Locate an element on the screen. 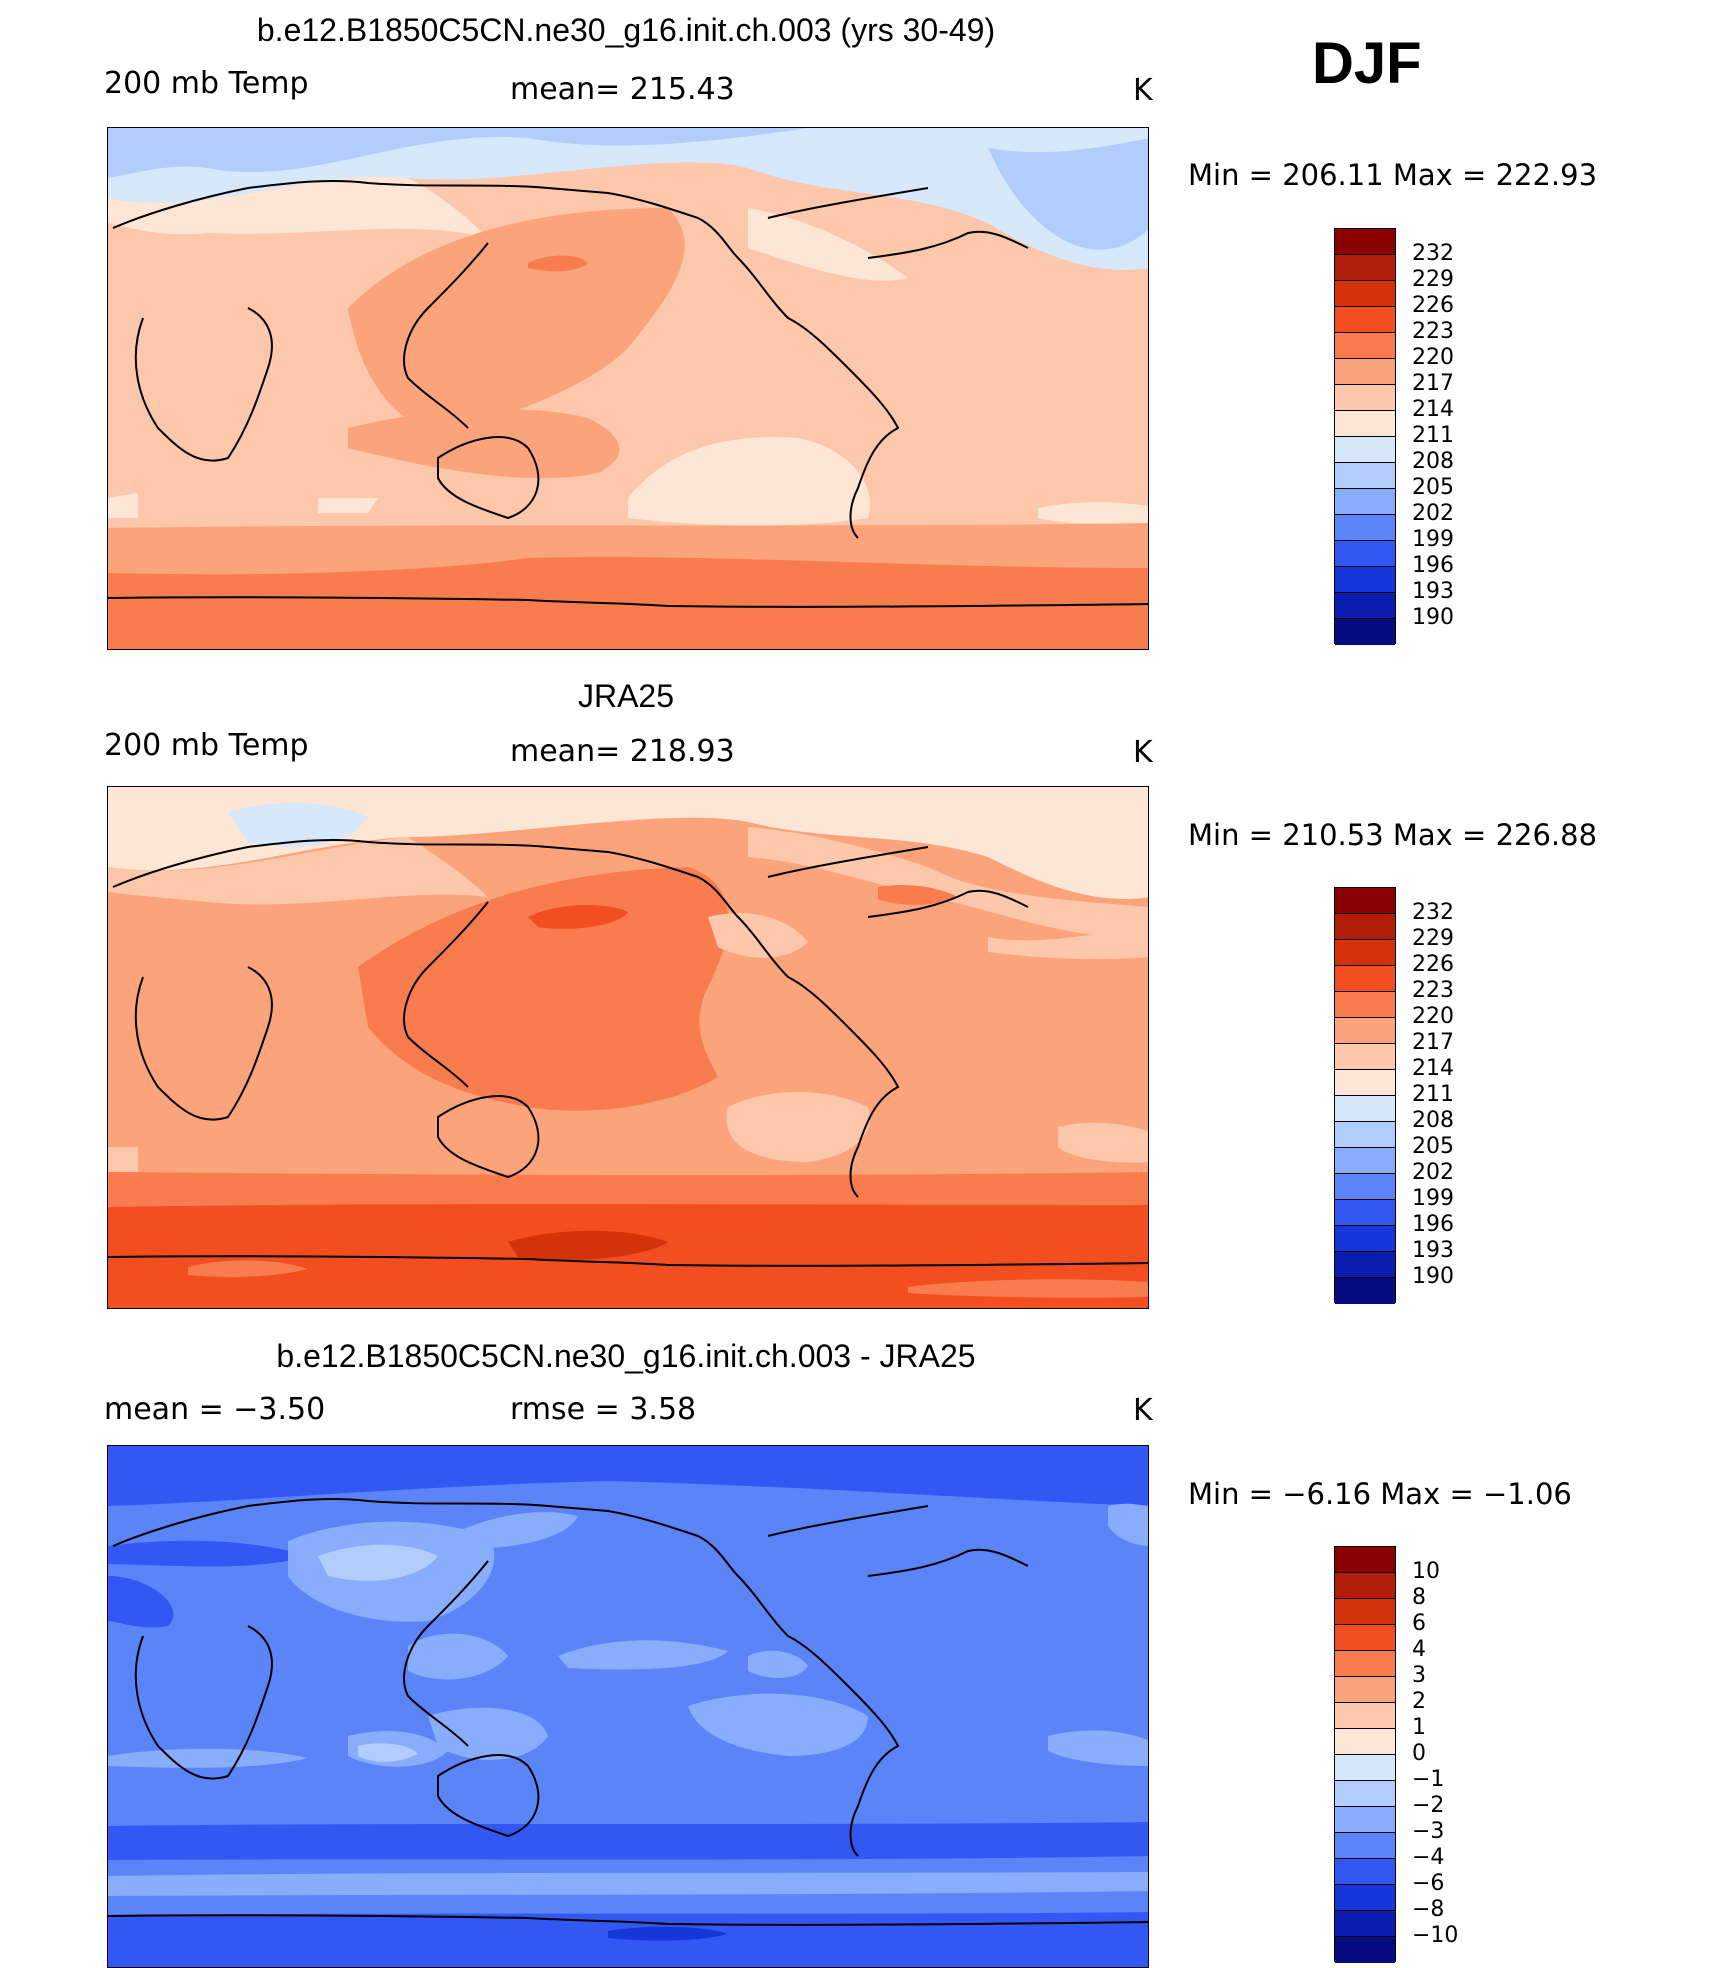 Image resolution: width=1710 pixels, height=1968 pixels. panel-2-units: K is located at coordinates (1143, 752).